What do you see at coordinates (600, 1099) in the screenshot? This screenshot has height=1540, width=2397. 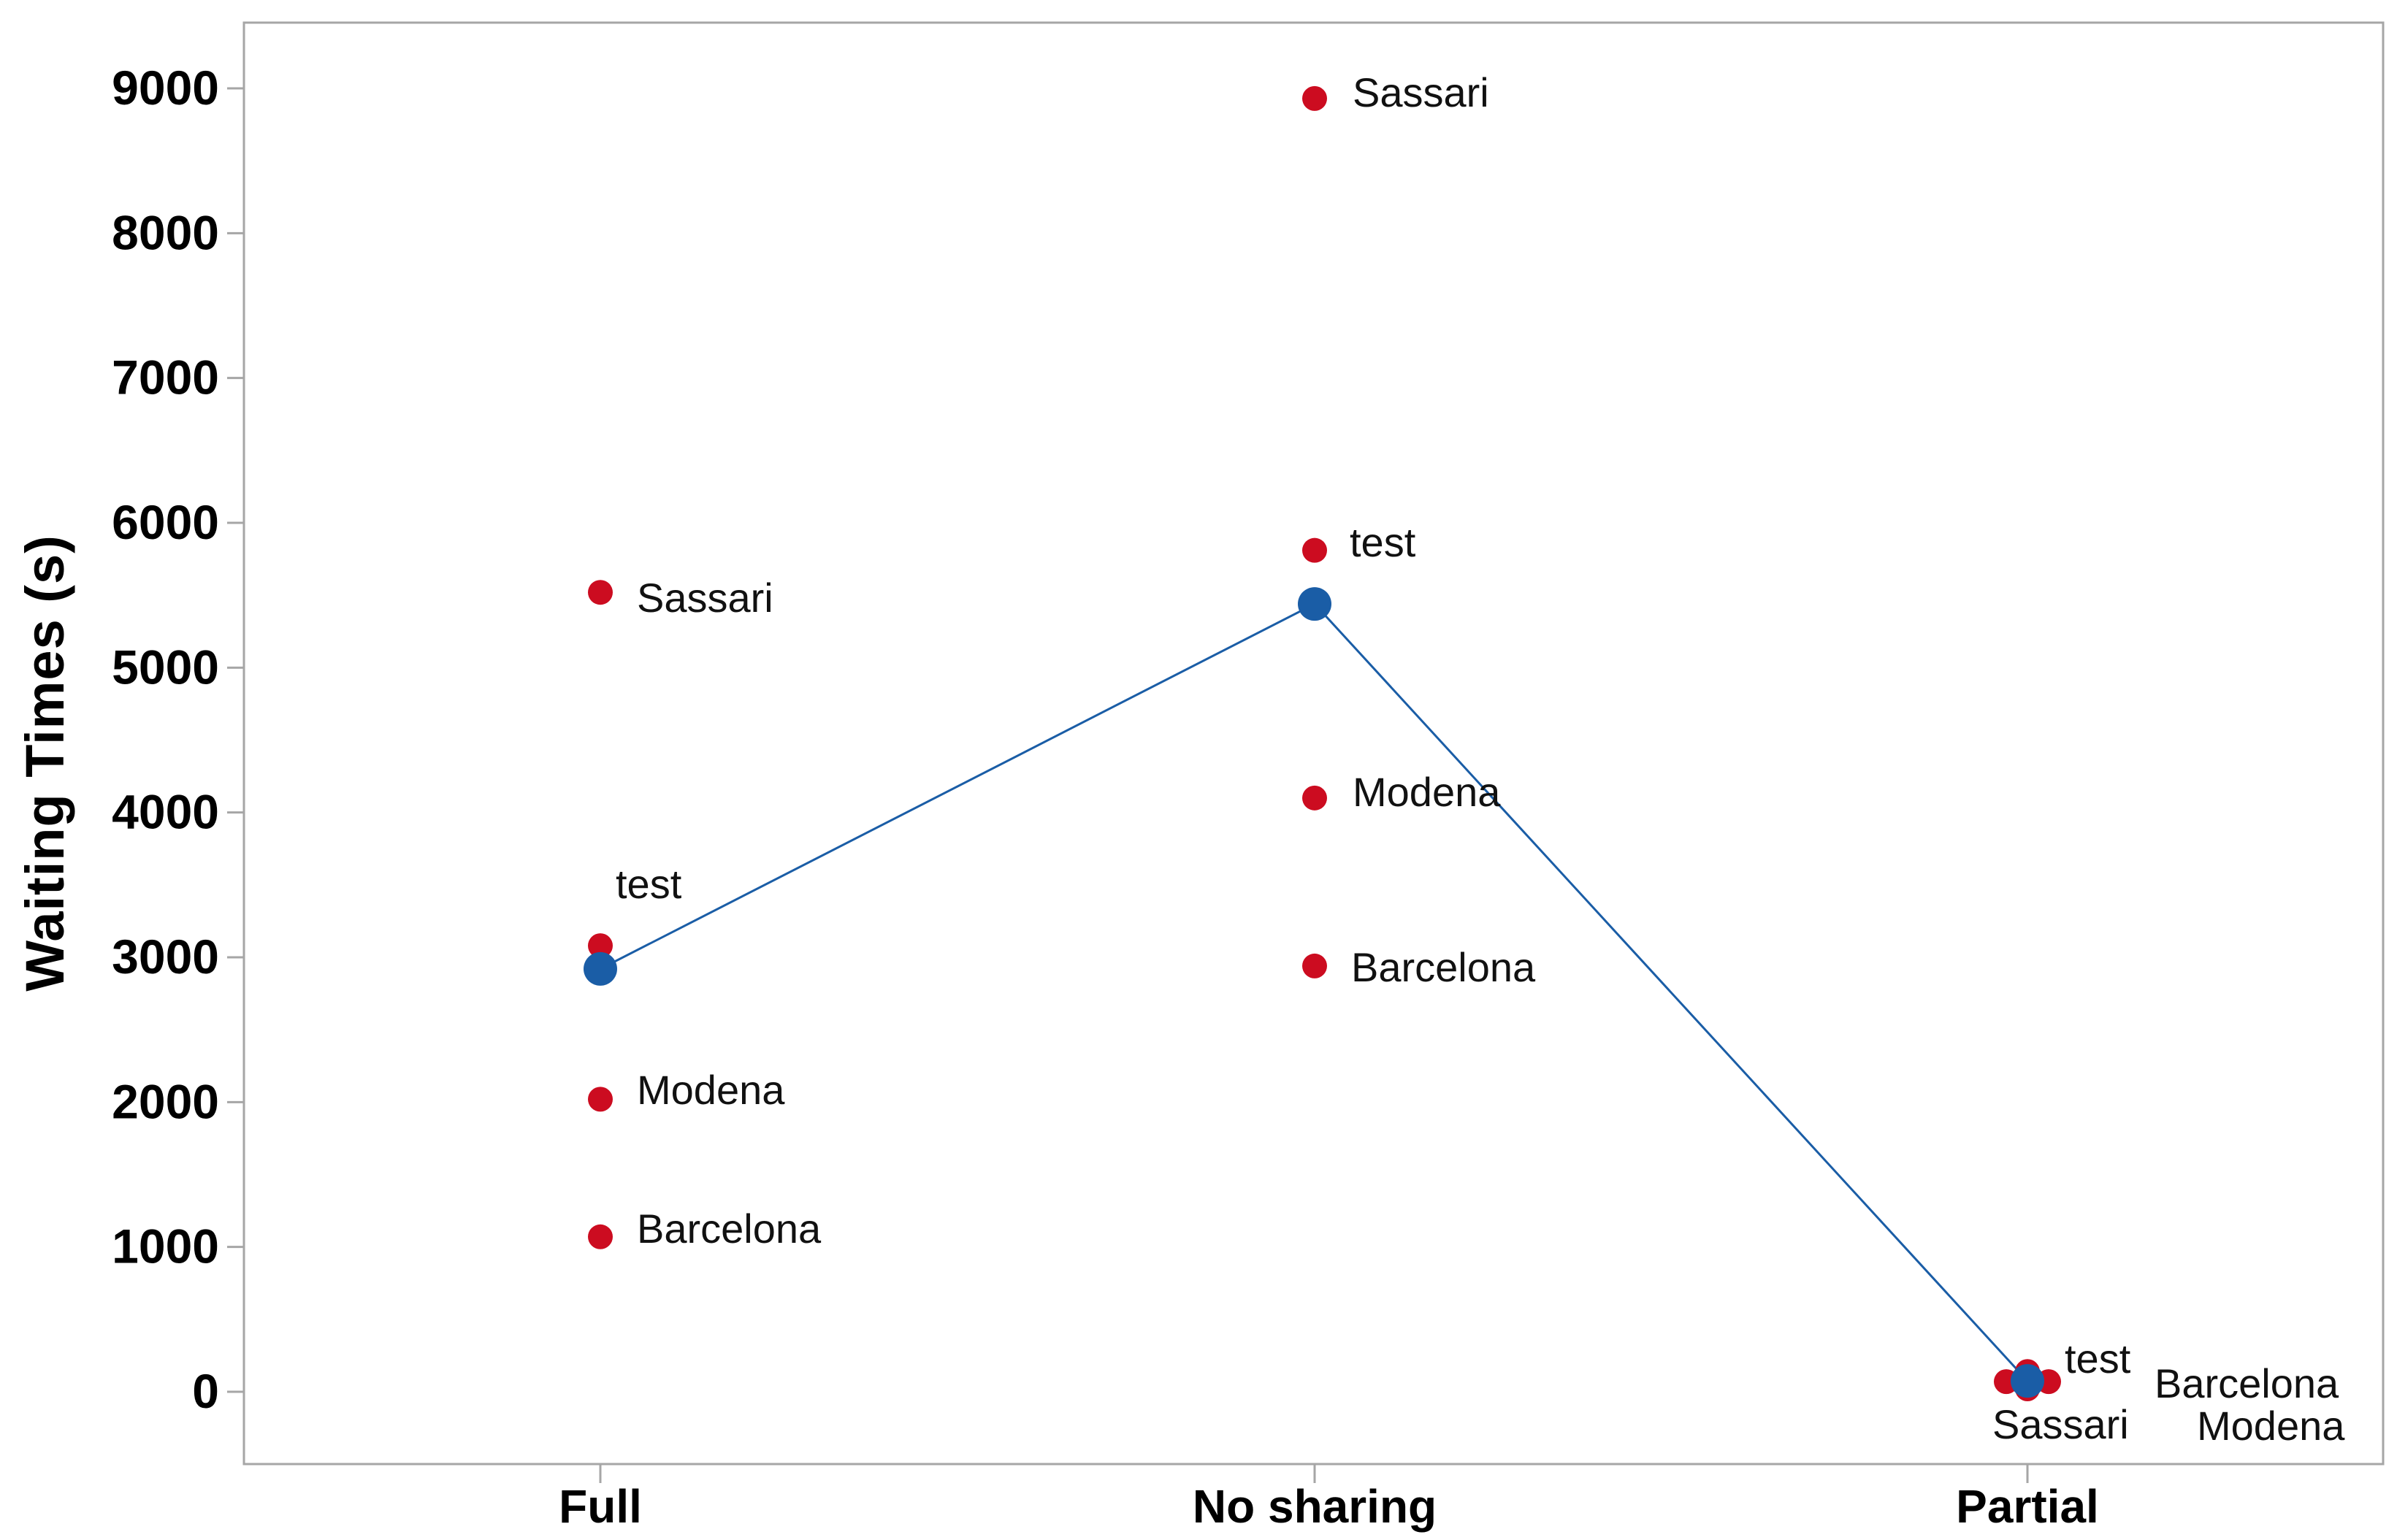 I see `data-point-modena-full` at bounding box center [600, 1099].